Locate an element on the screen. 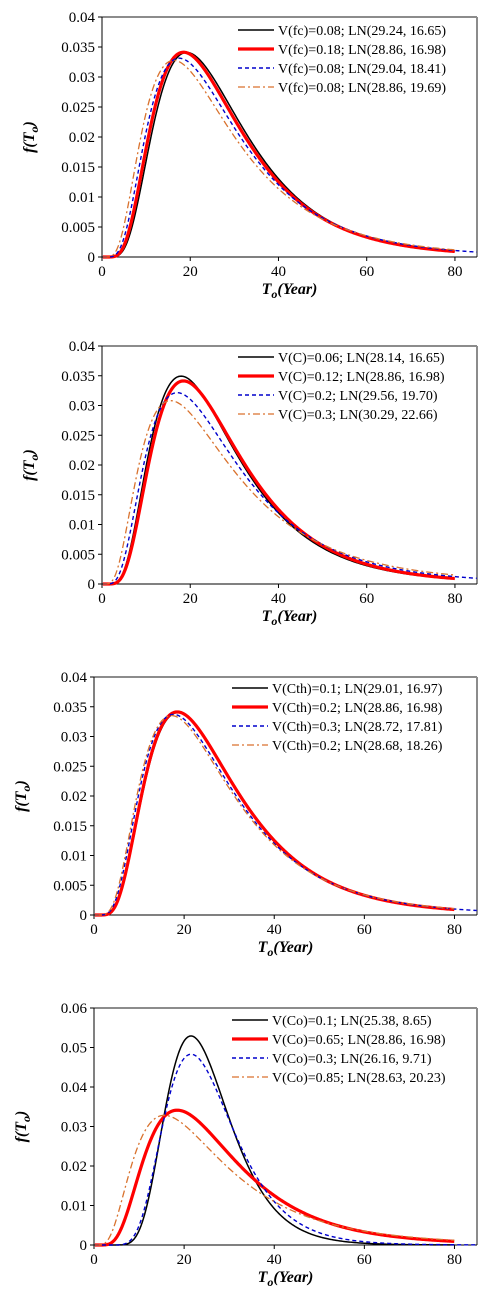 This screenshot has width=483, height=1296. legend-label-2: V(Co)=0.65; LN(28.86, 16.98) is located at coordinates (359, 1040).